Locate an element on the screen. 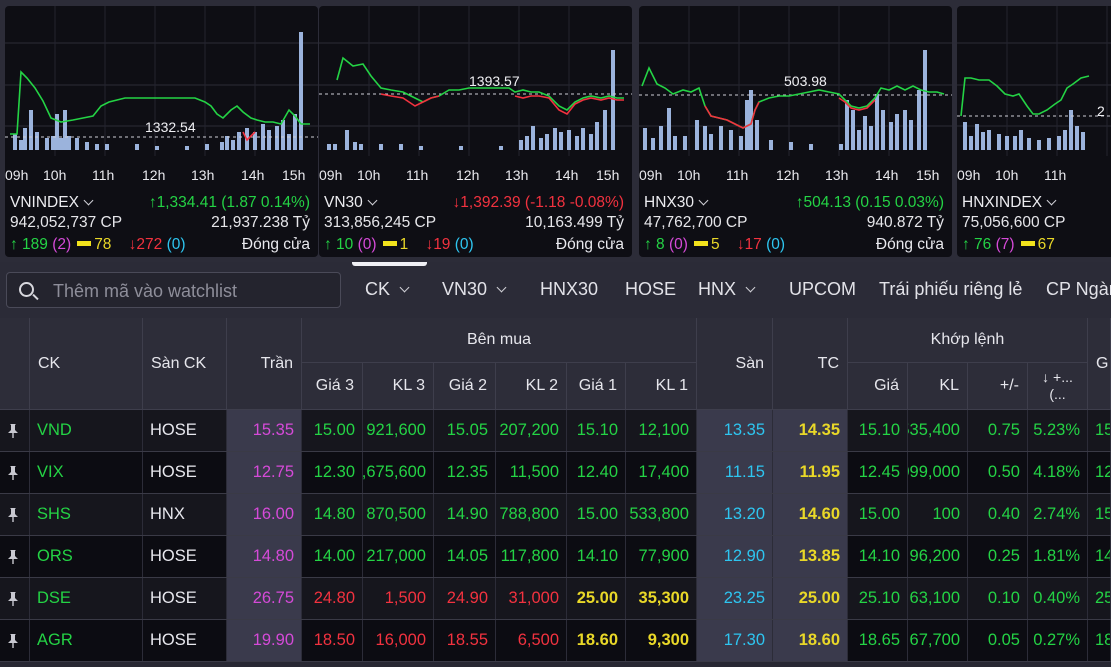  tab-vn30: VN30 is located at coordinates (474, 289).